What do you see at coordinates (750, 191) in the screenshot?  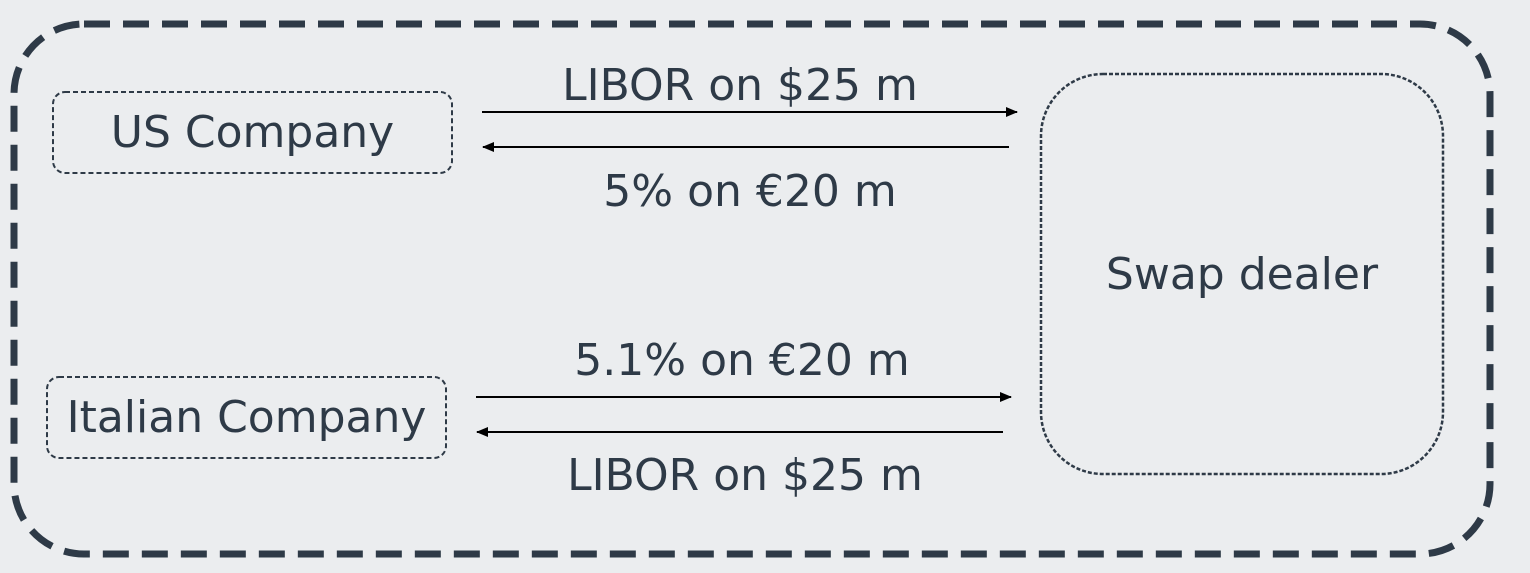 I see `flow-label-dealer-to-us: 5% on €20 m` at bounding box center [750, 191].